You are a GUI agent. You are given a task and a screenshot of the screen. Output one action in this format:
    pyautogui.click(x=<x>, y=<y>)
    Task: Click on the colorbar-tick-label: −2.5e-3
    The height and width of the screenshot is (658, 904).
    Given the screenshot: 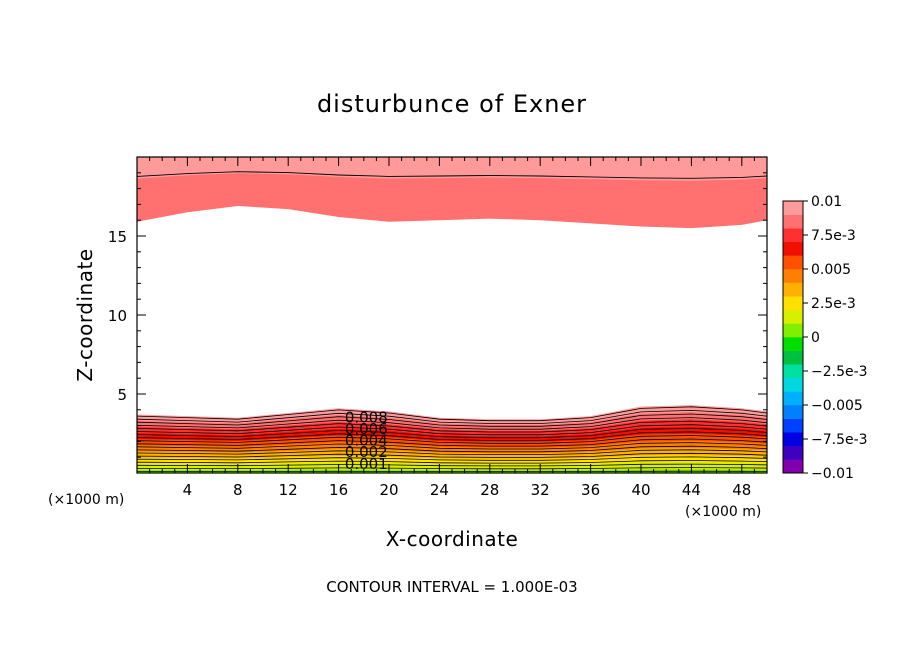 What is the action you would take?
    pyautogui.click(x=839, y=372)
    